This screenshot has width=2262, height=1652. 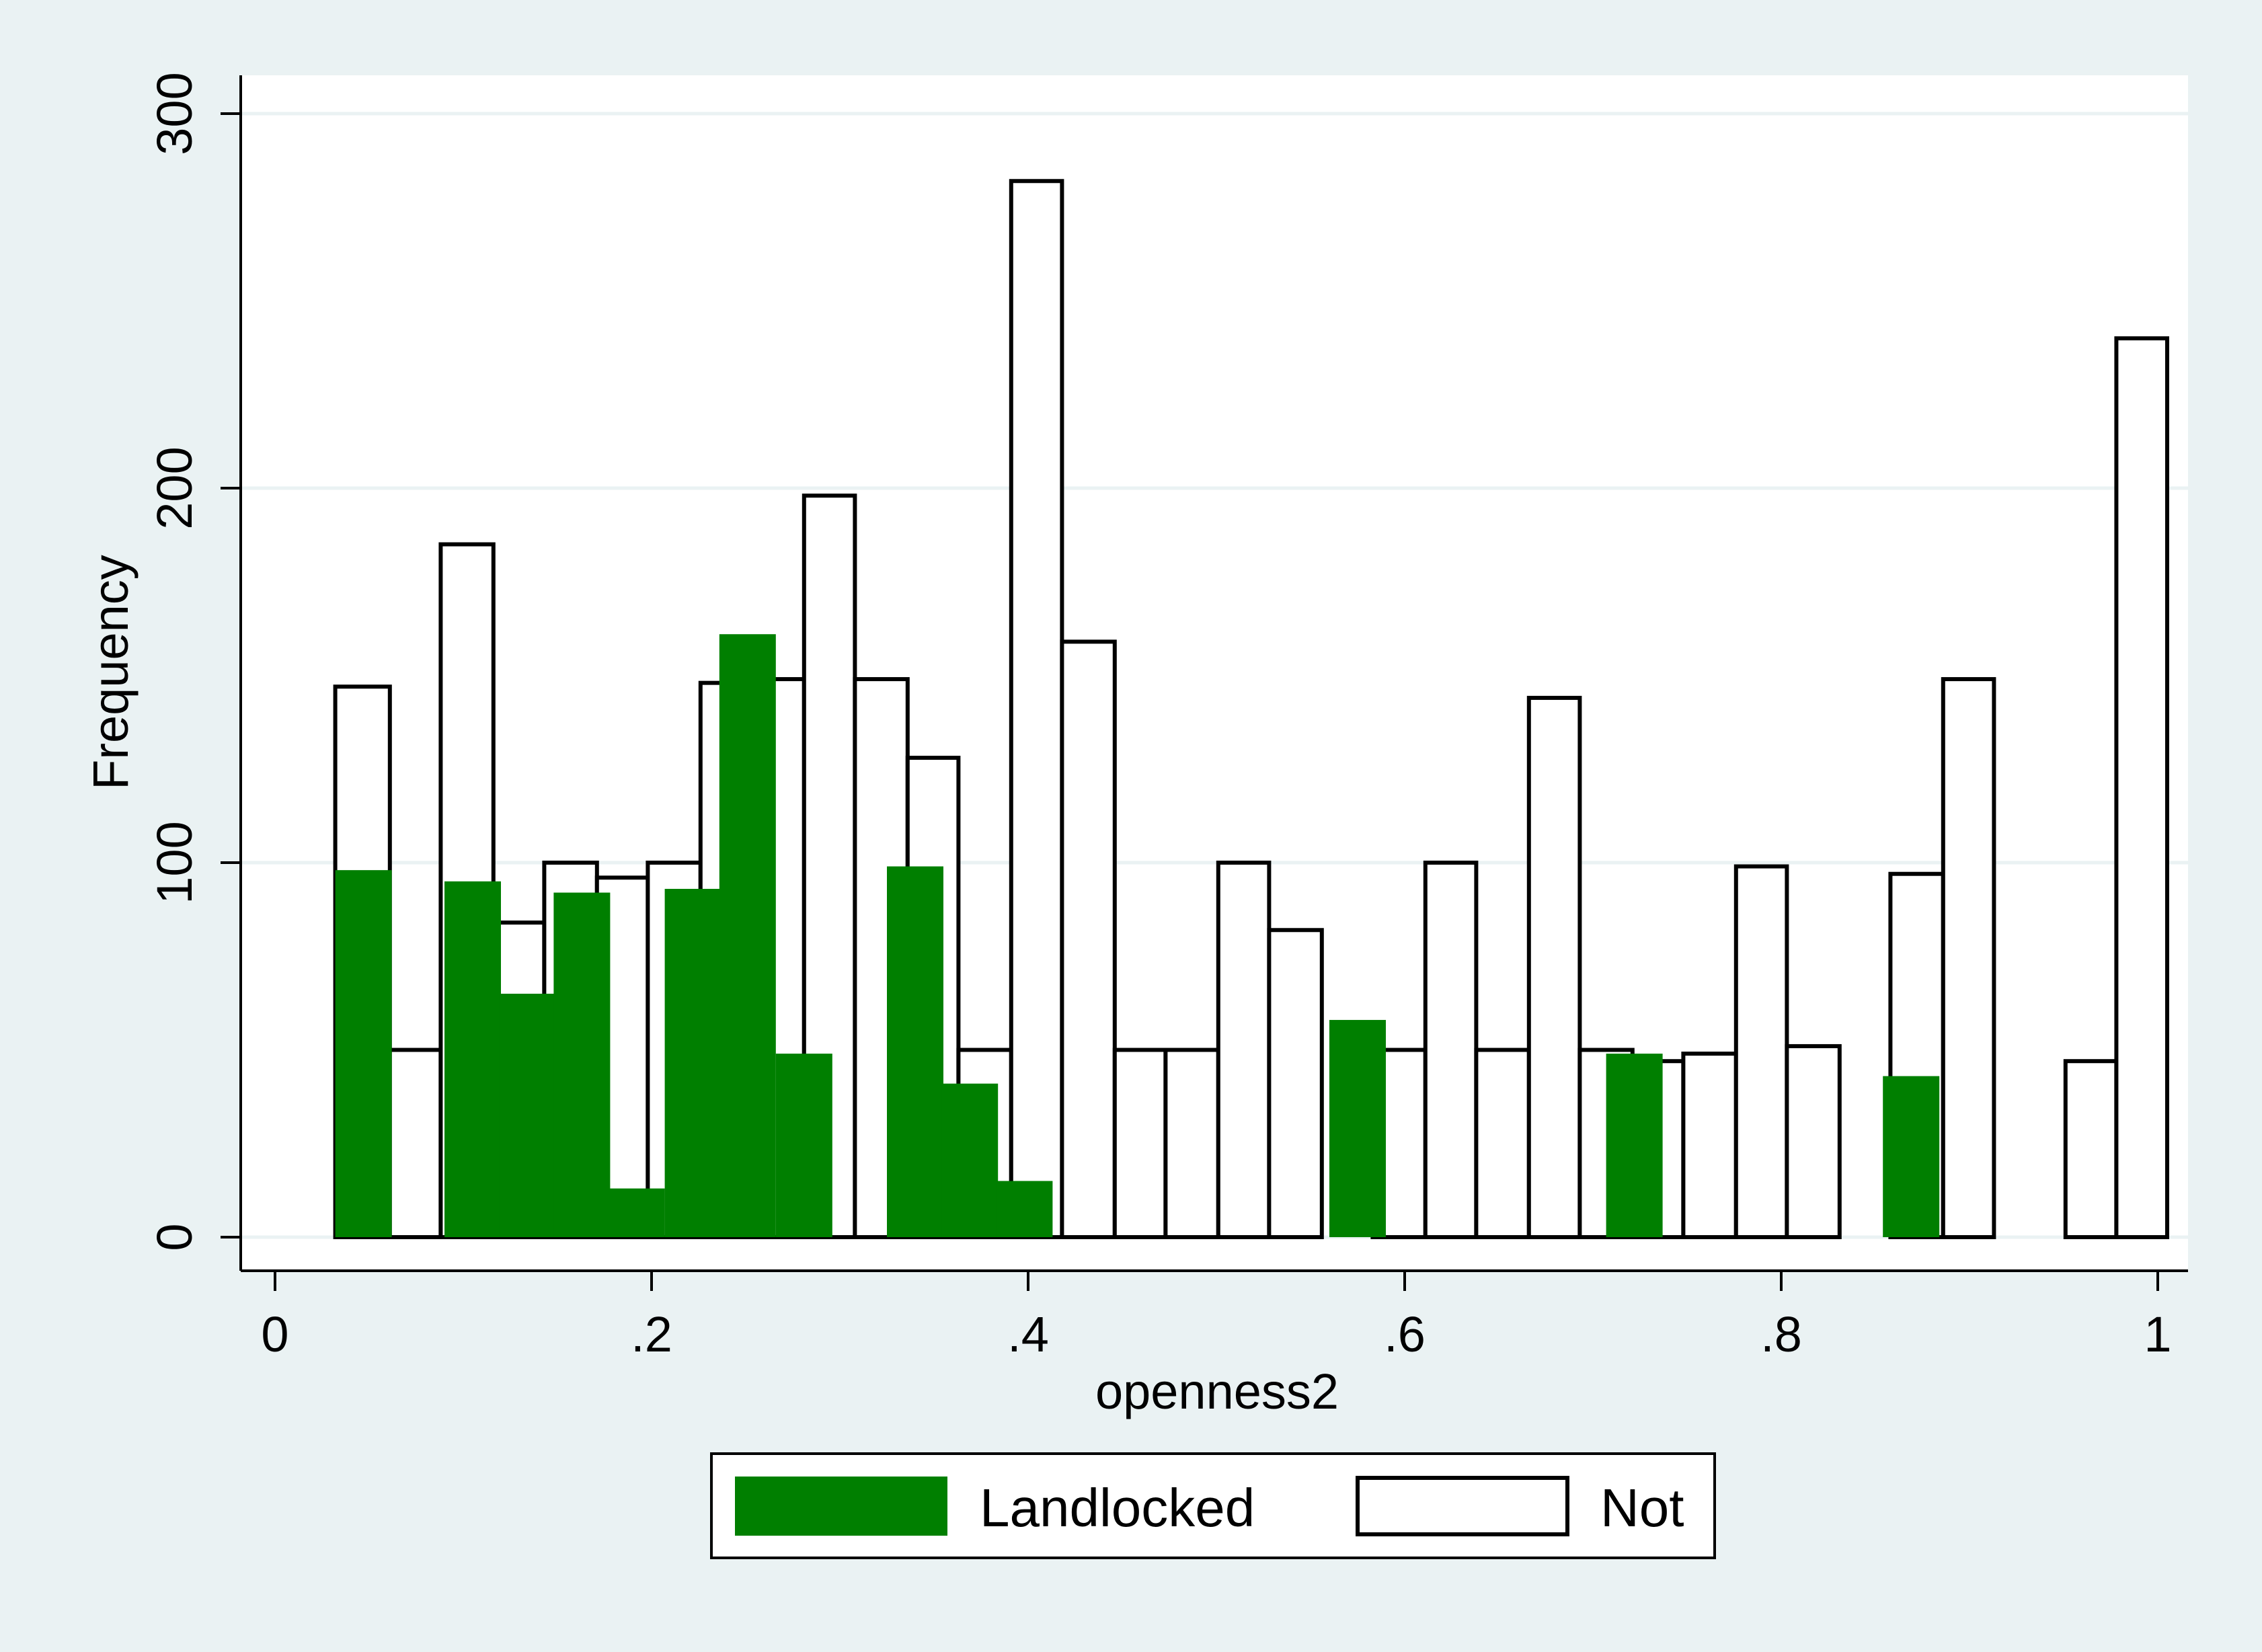 I want to click on x-axis-title: openness2, so click(x=1217, y=1391).